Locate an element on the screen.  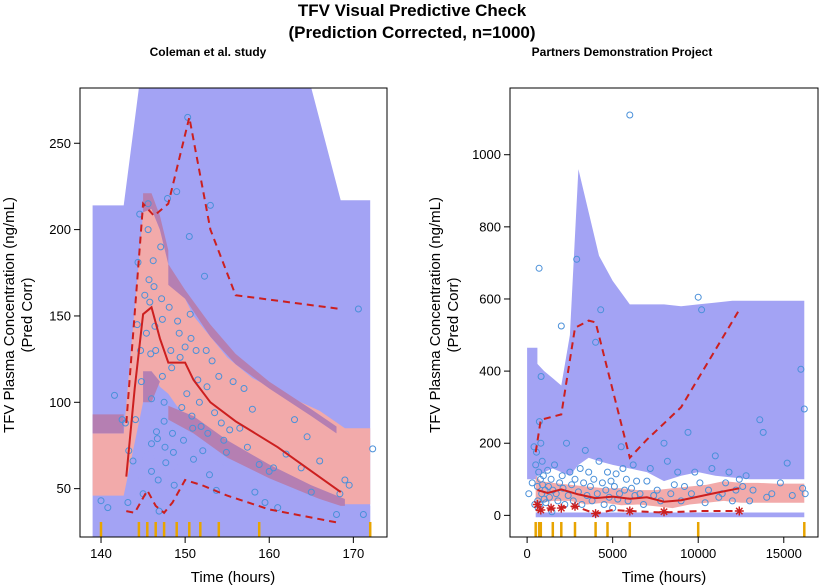
y-axis-label-line2: (Pred Corr) is located at coordinates (27, 314).